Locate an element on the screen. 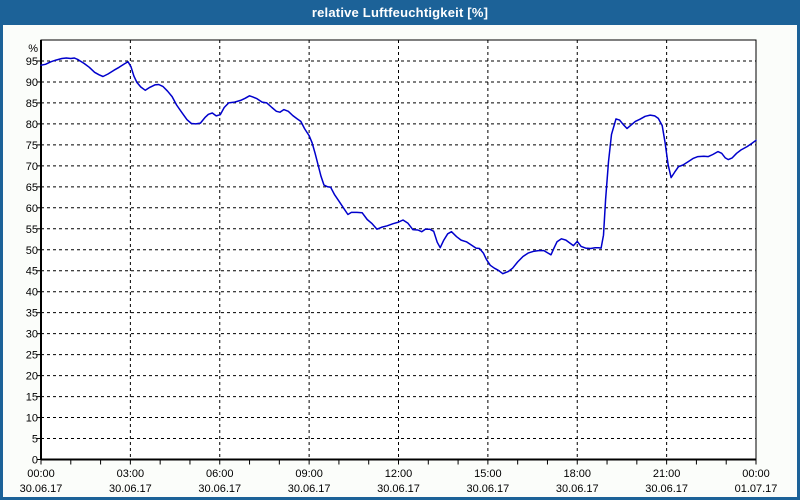 This screenshot has width=800, height=500. y-axis-label: 85 is located at coordinates (32, 104).